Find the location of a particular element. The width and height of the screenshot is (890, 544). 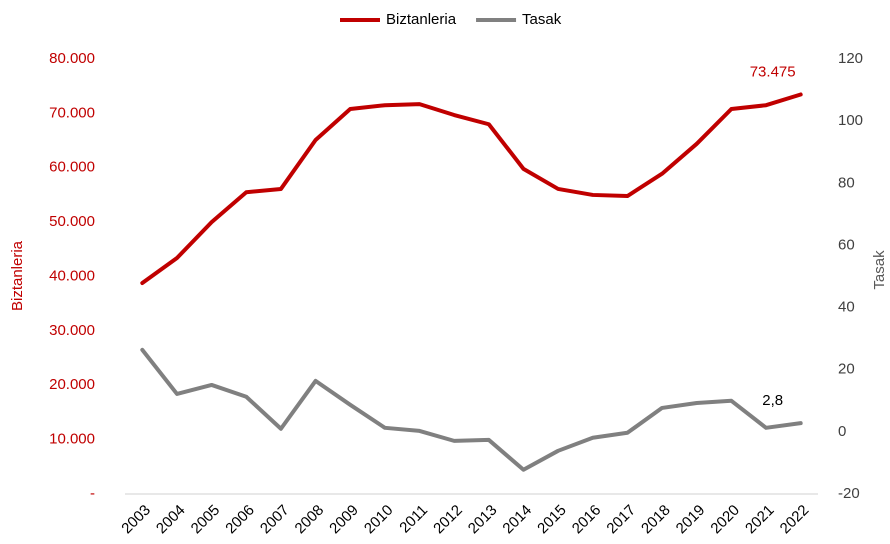

x-tick-label: 2003 is located at coordinates (136, 520).